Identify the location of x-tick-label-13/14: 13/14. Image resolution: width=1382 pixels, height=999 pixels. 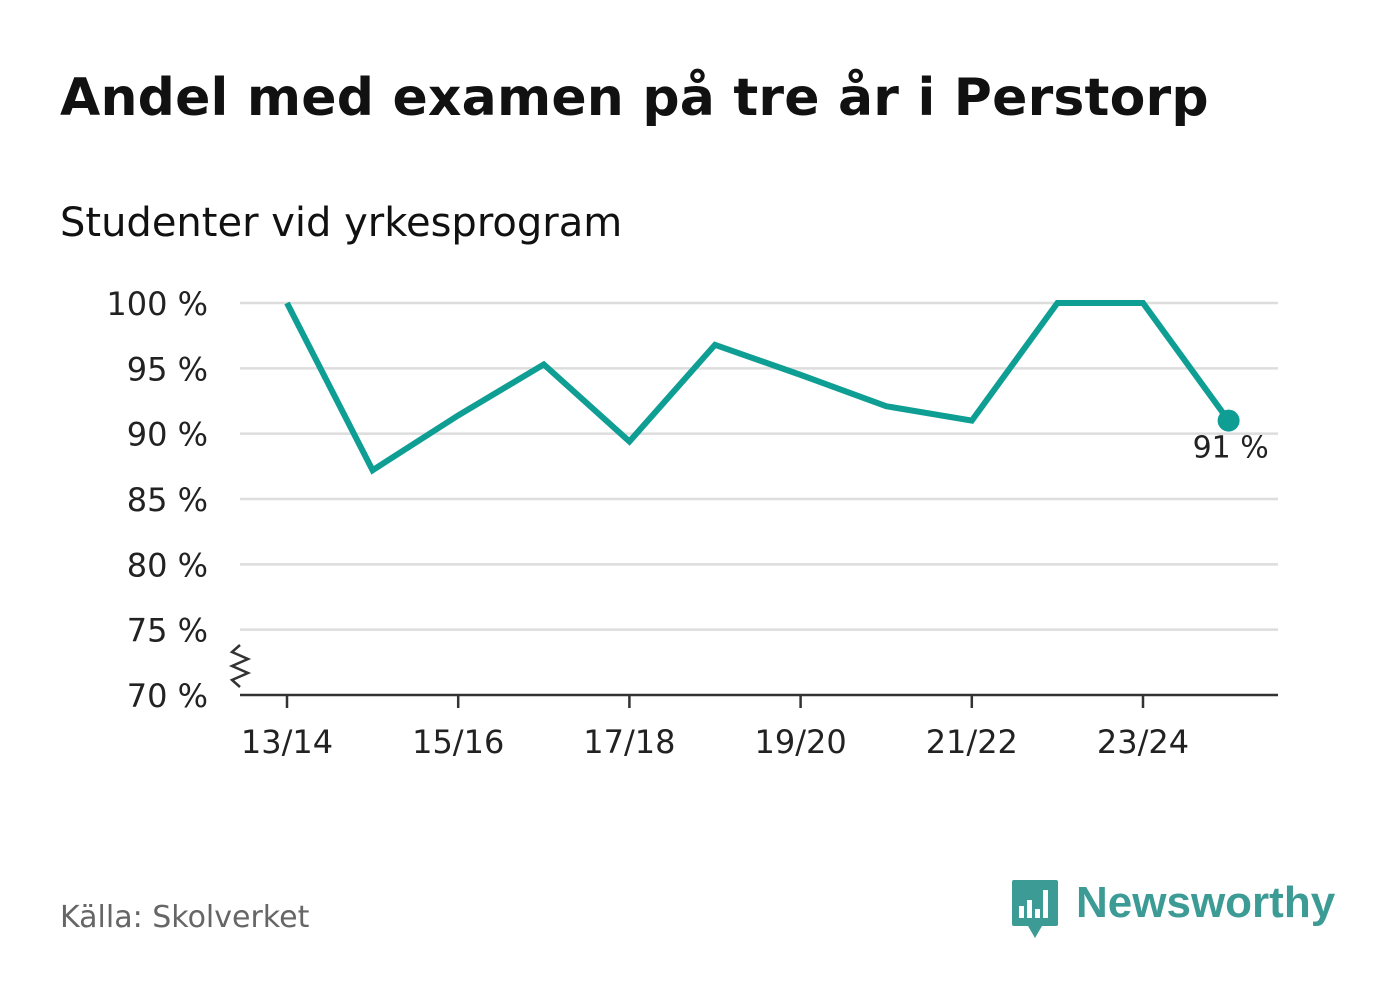
(287, 742).